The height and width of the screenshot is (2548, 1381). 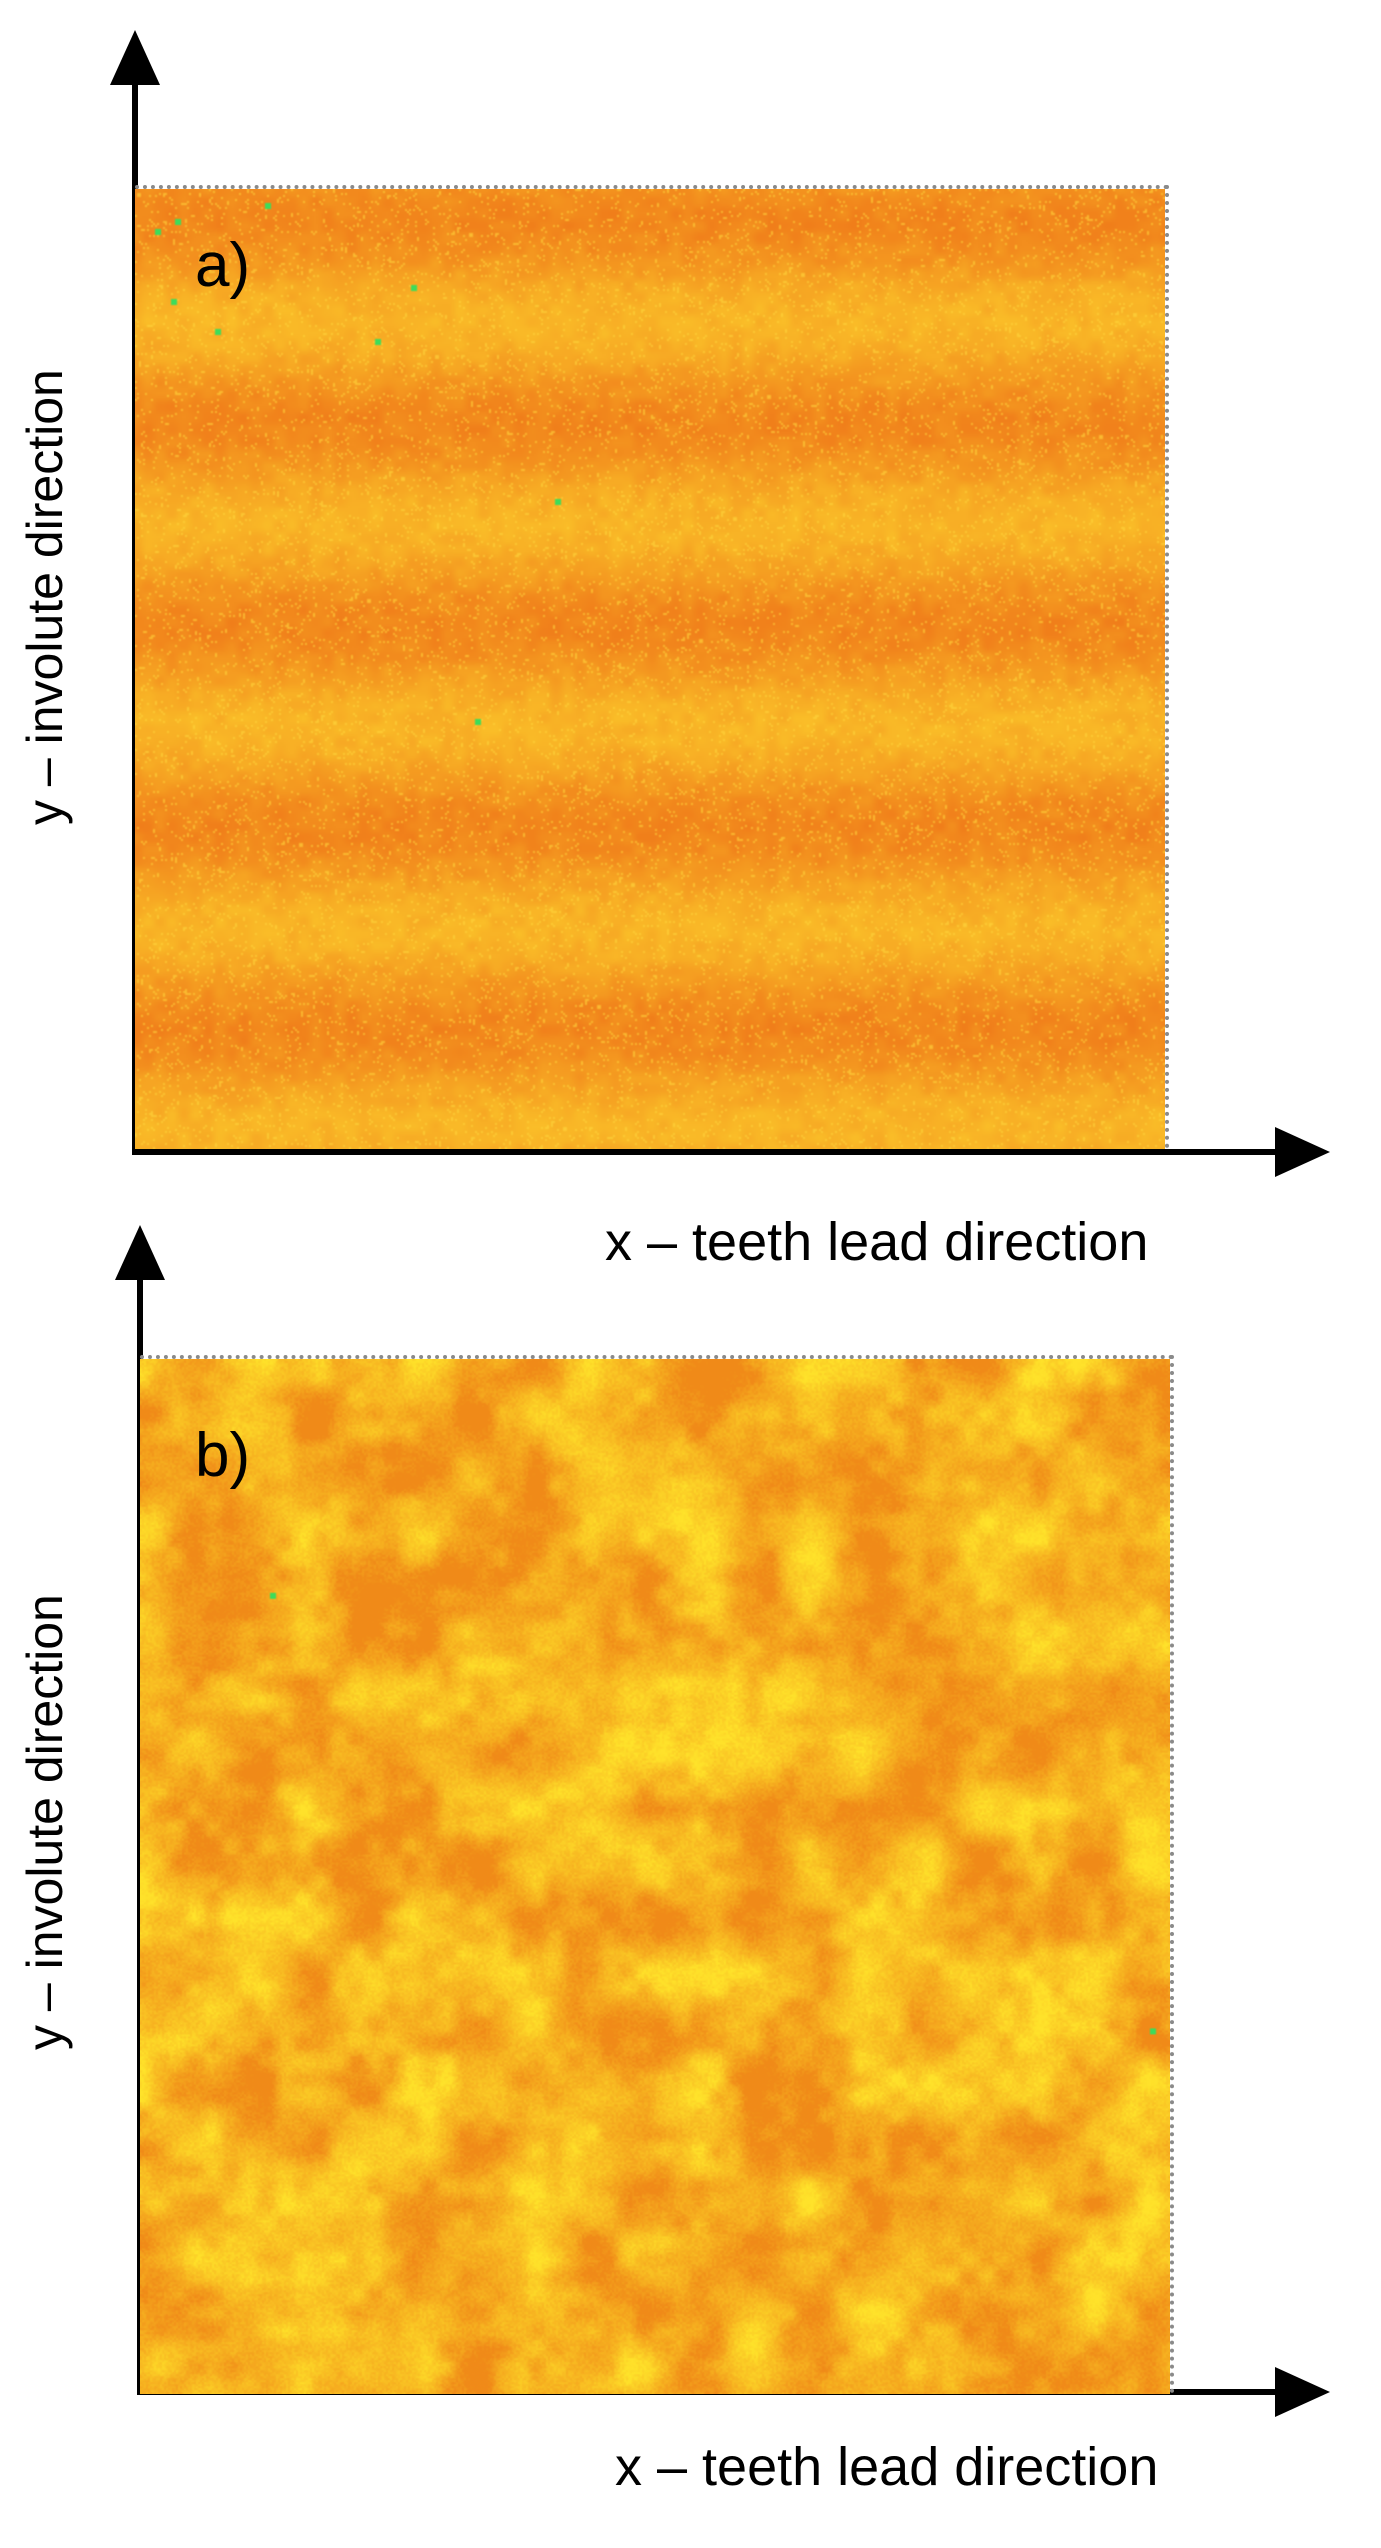 I want to click on panel-a-x-axis-label: x – teeth lead direction, so click(x=877, y=1242).